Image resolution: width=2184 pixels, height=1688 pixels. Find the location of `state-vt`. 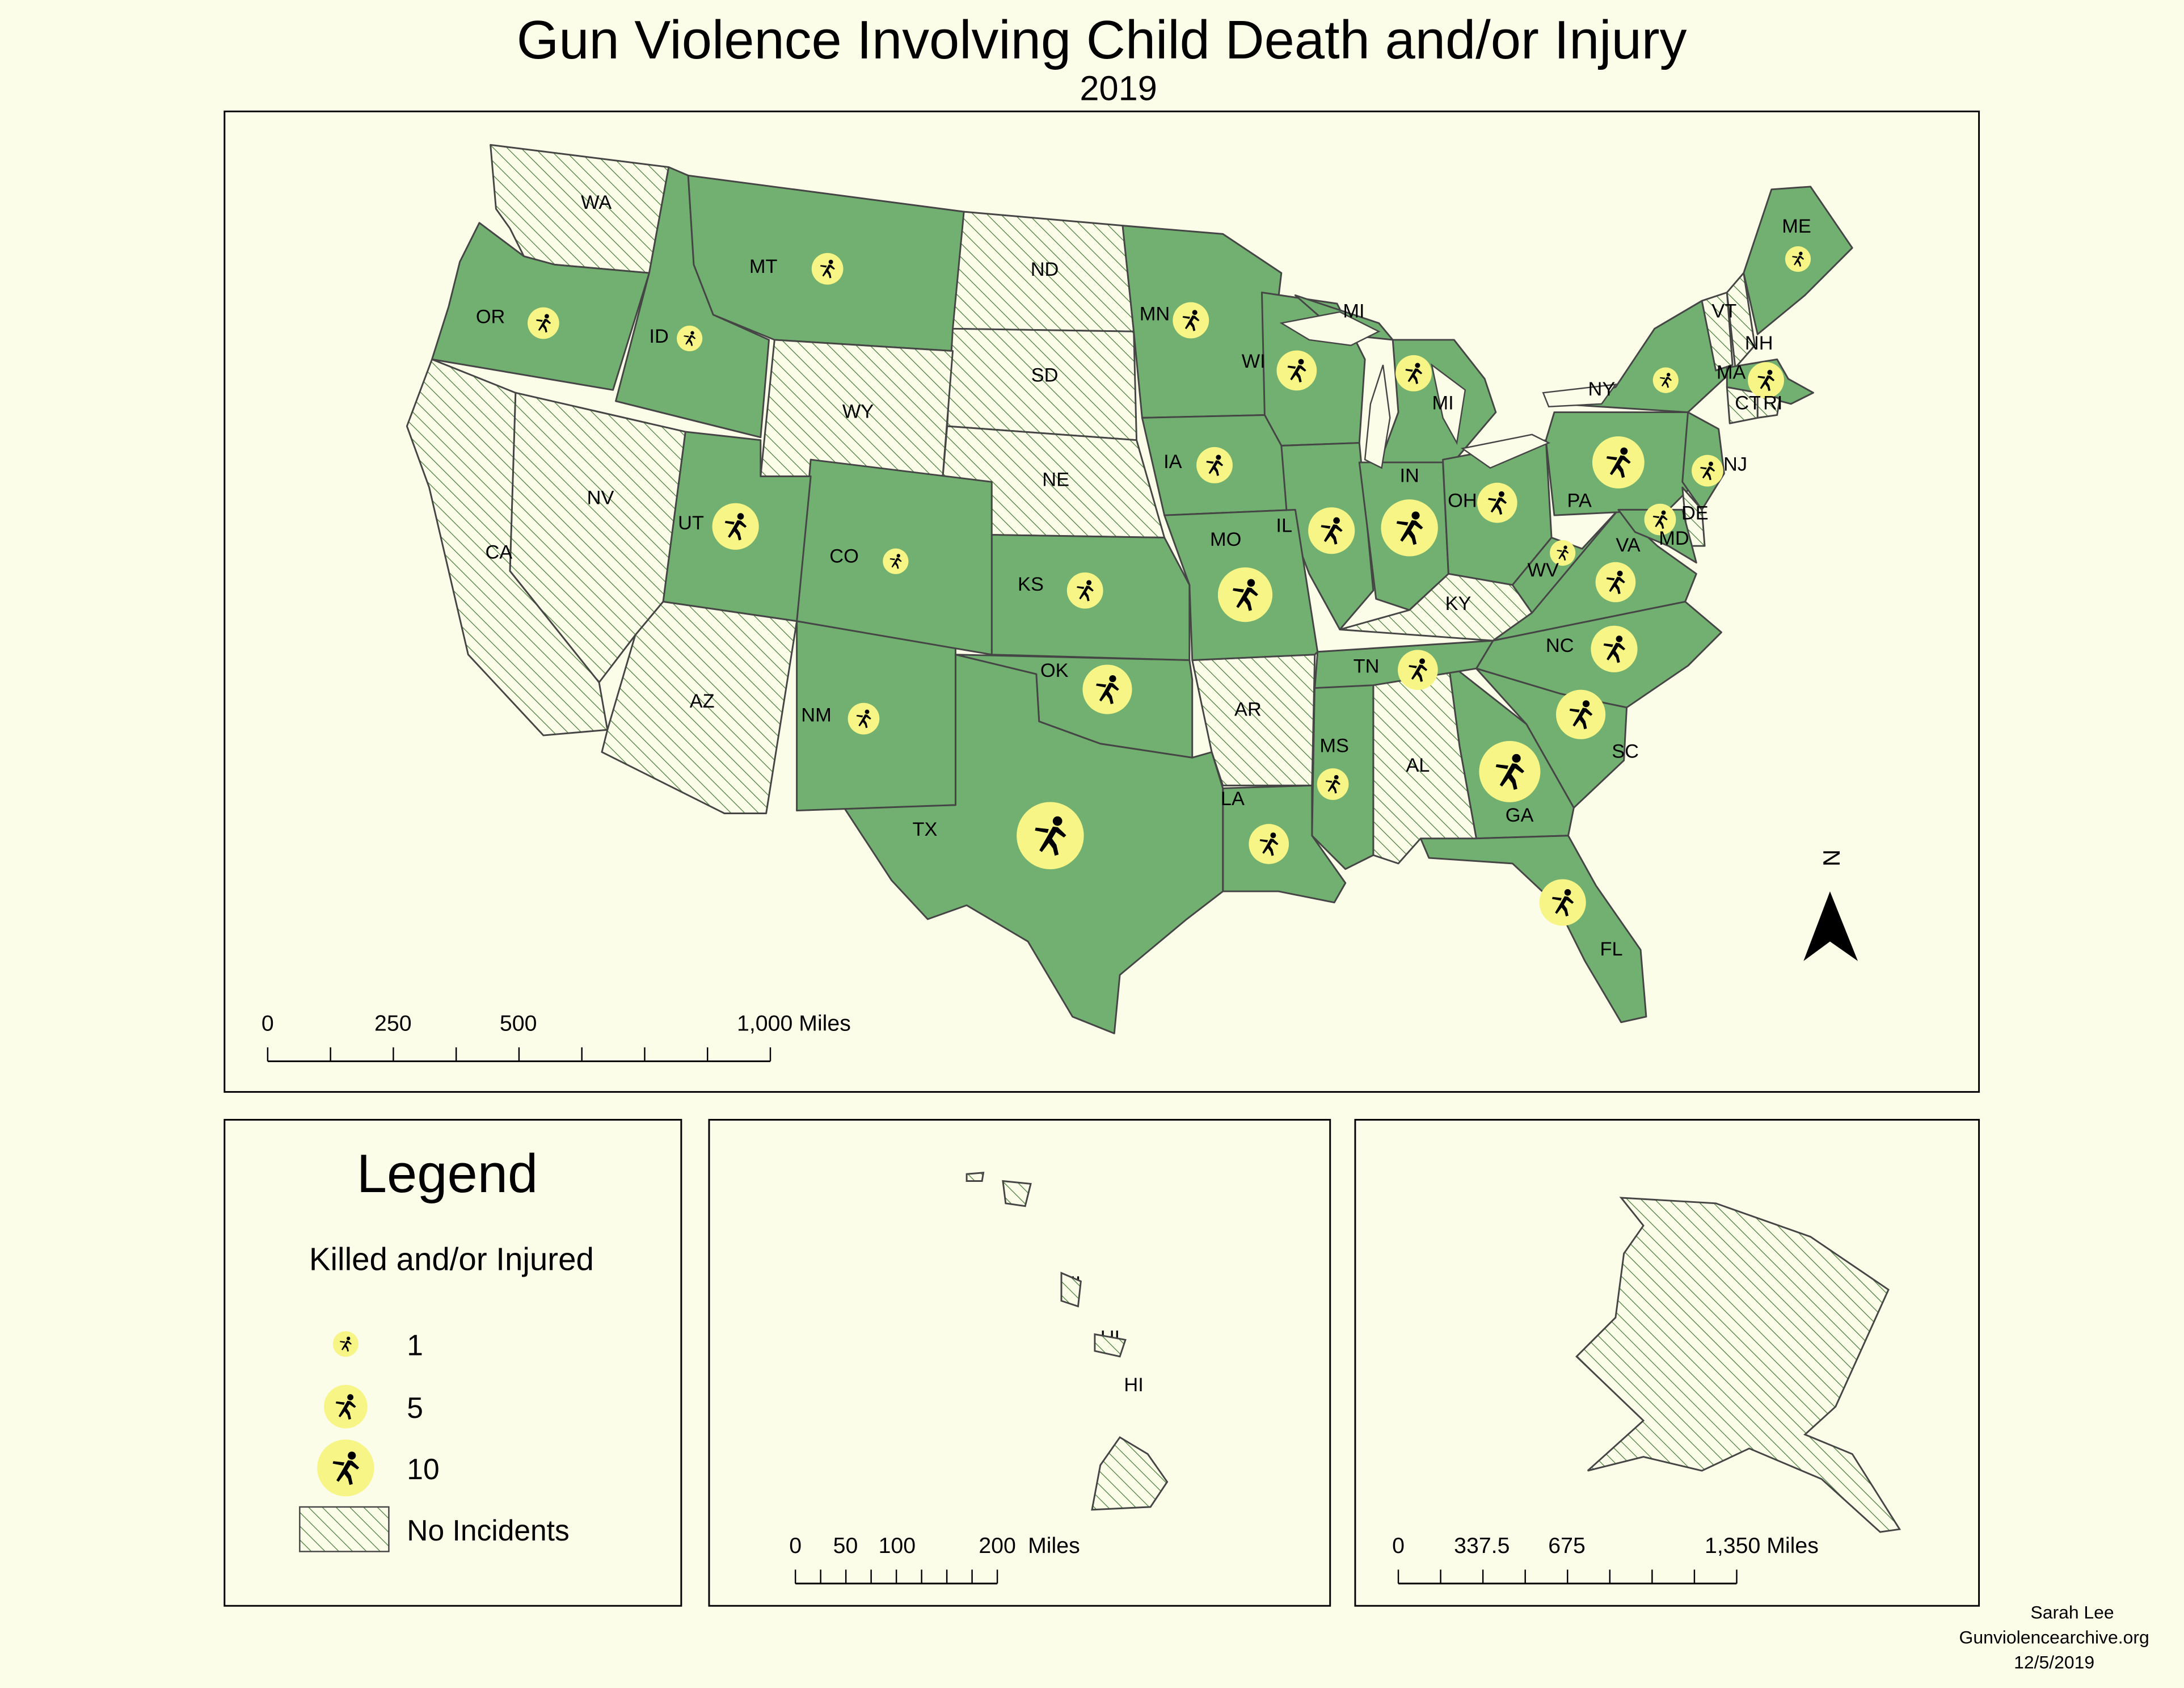

state-vt is located at coordinates (1717, 331).